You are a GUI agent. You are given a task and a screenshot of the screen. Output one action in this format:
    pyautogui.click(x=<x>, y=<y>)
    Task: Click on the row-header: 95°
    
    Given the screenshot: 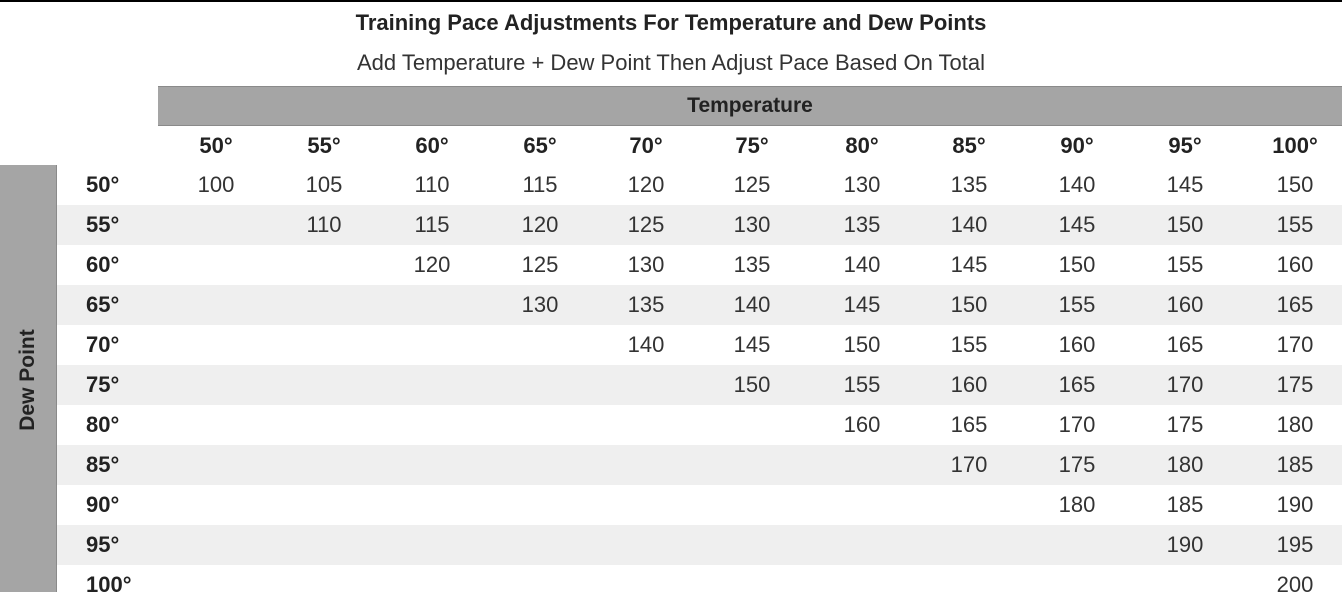 What is the action you would take?
    pyautogui.click(x=103, y=544)
    